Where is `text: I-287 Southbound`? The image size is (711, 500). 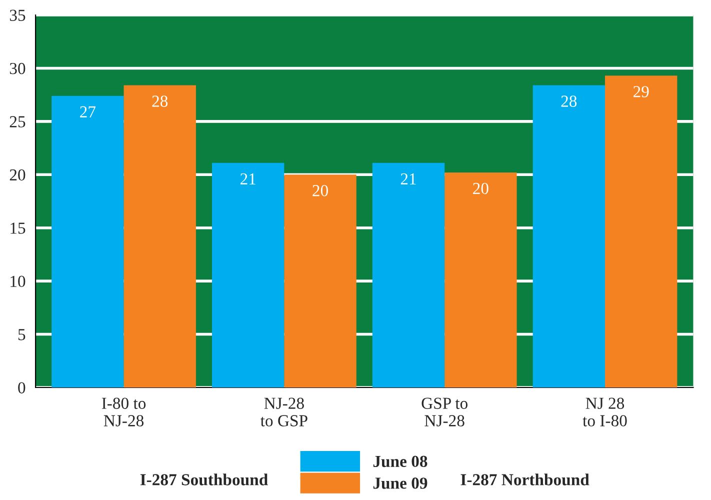 text: I-287 Southbound is located at coordinates (204, 480).